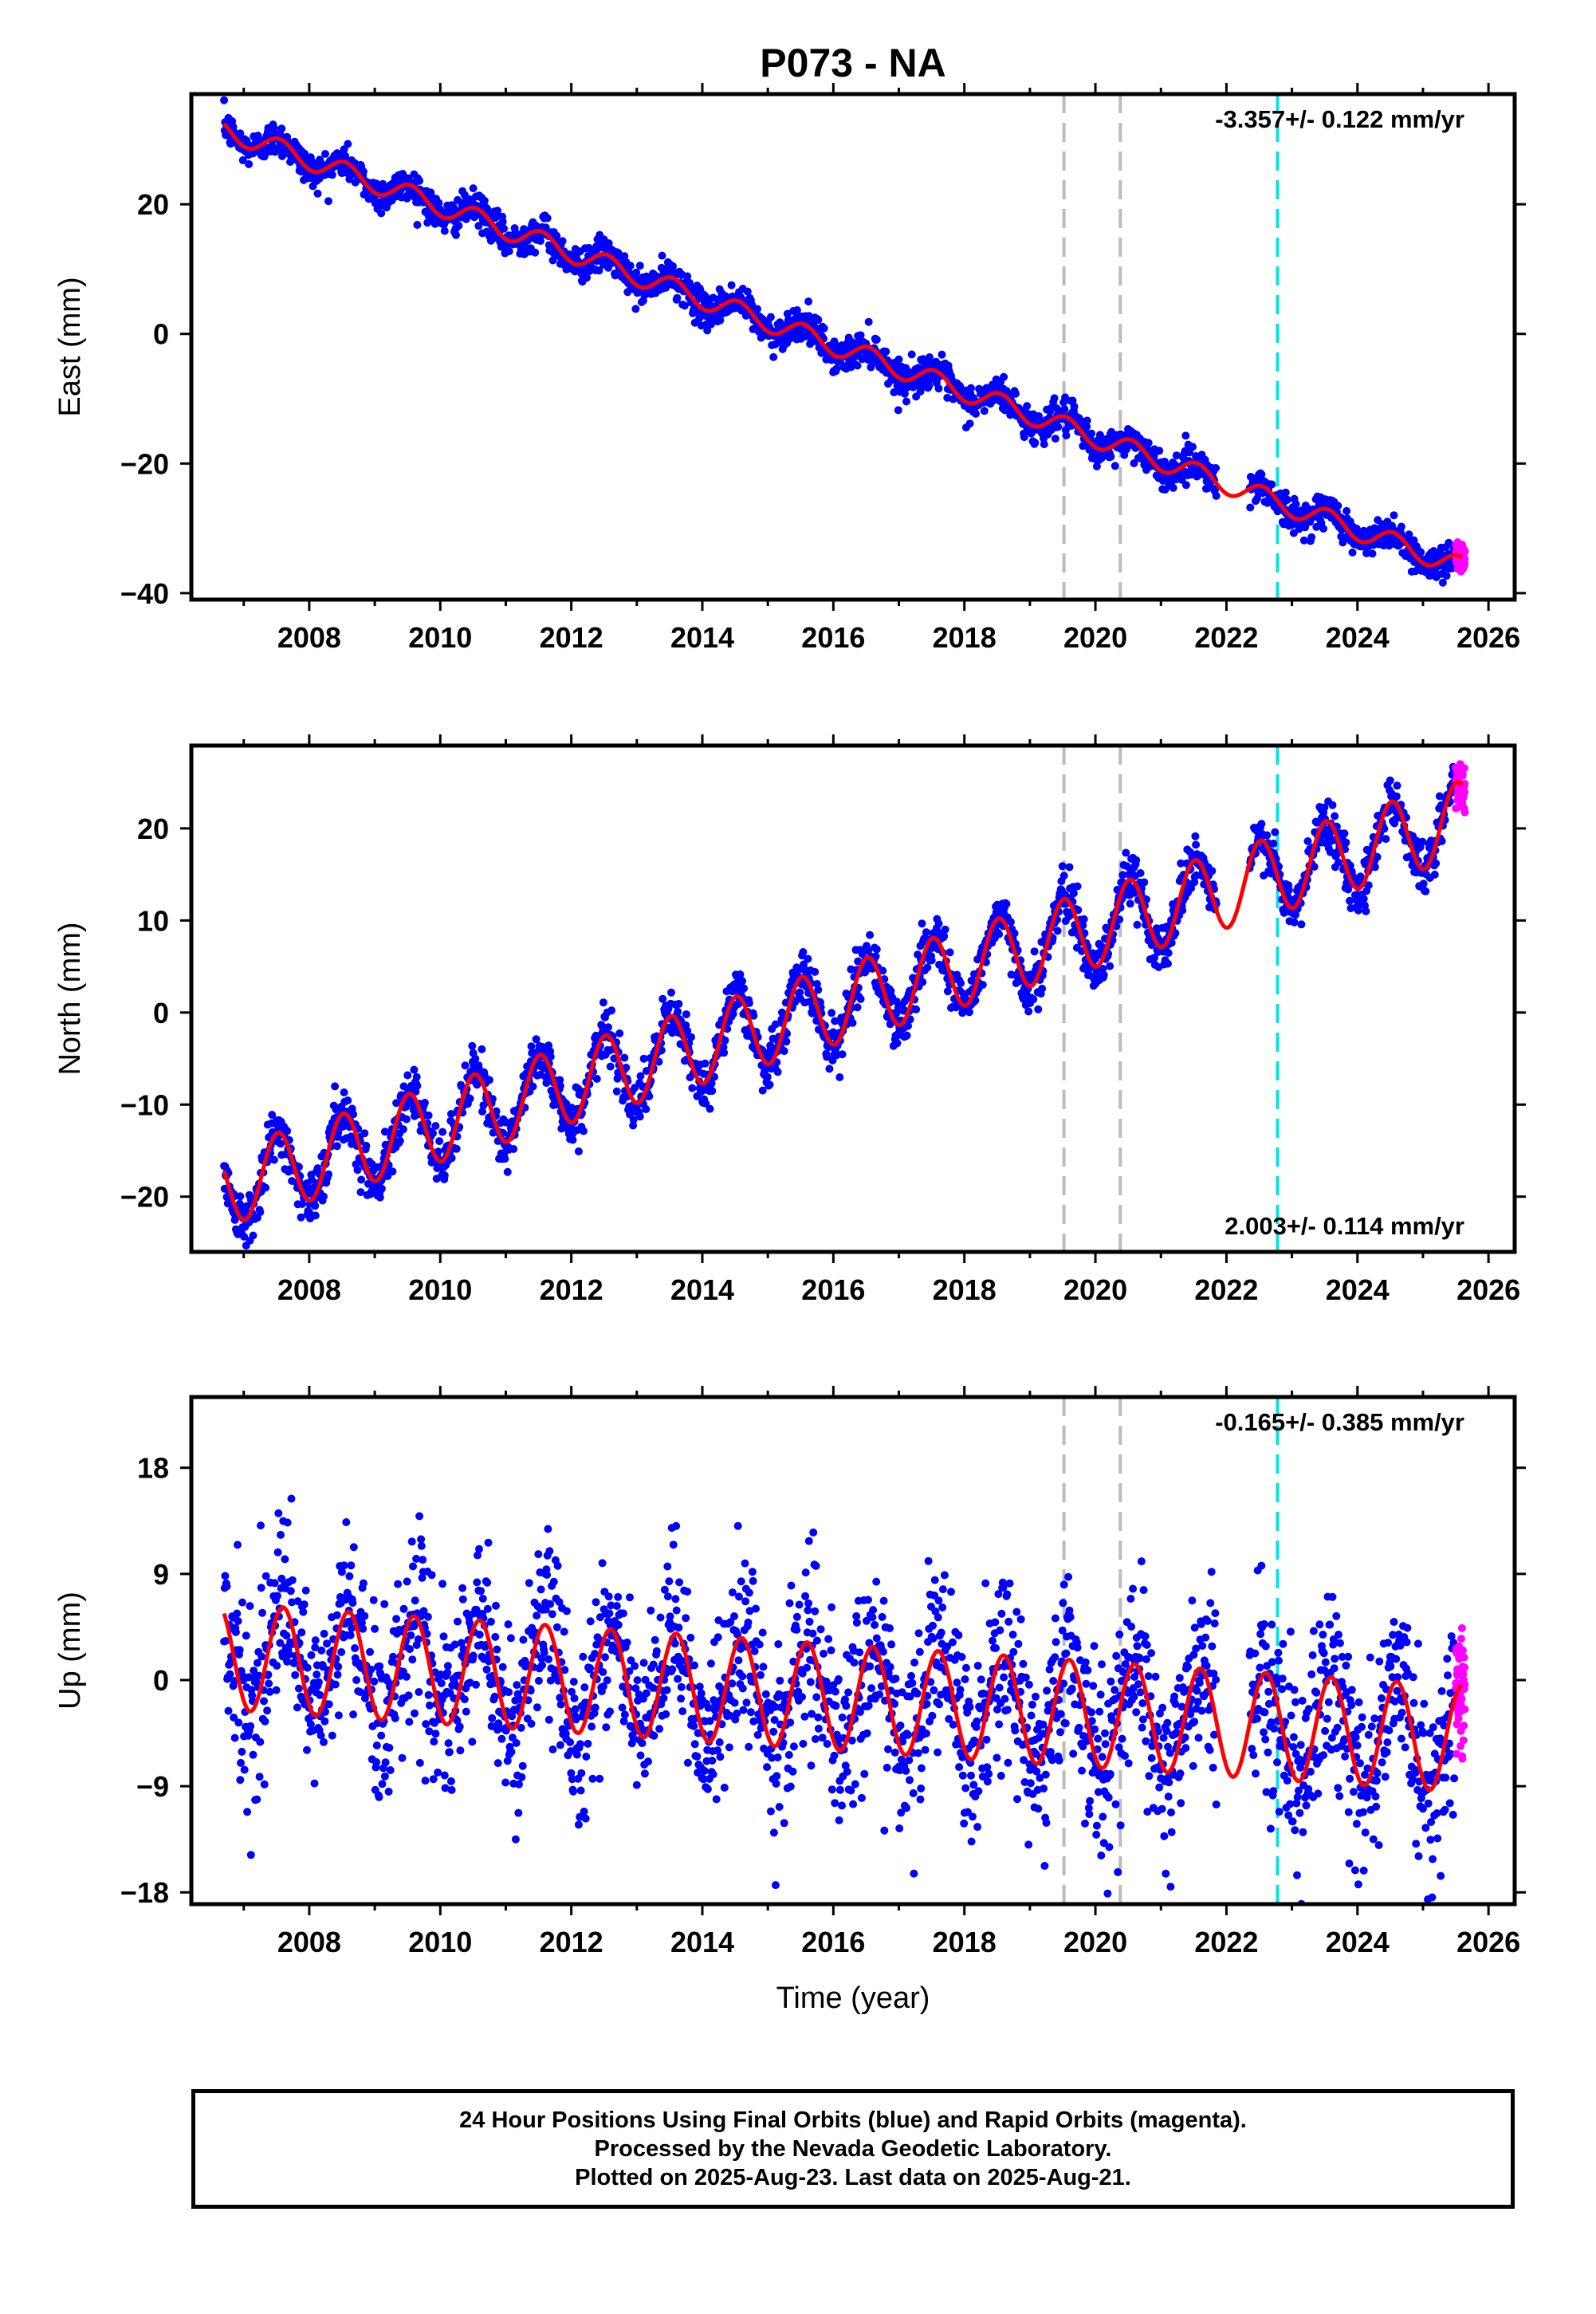  I want to click on x-tick-label: 2026, so click(1488, 1289).